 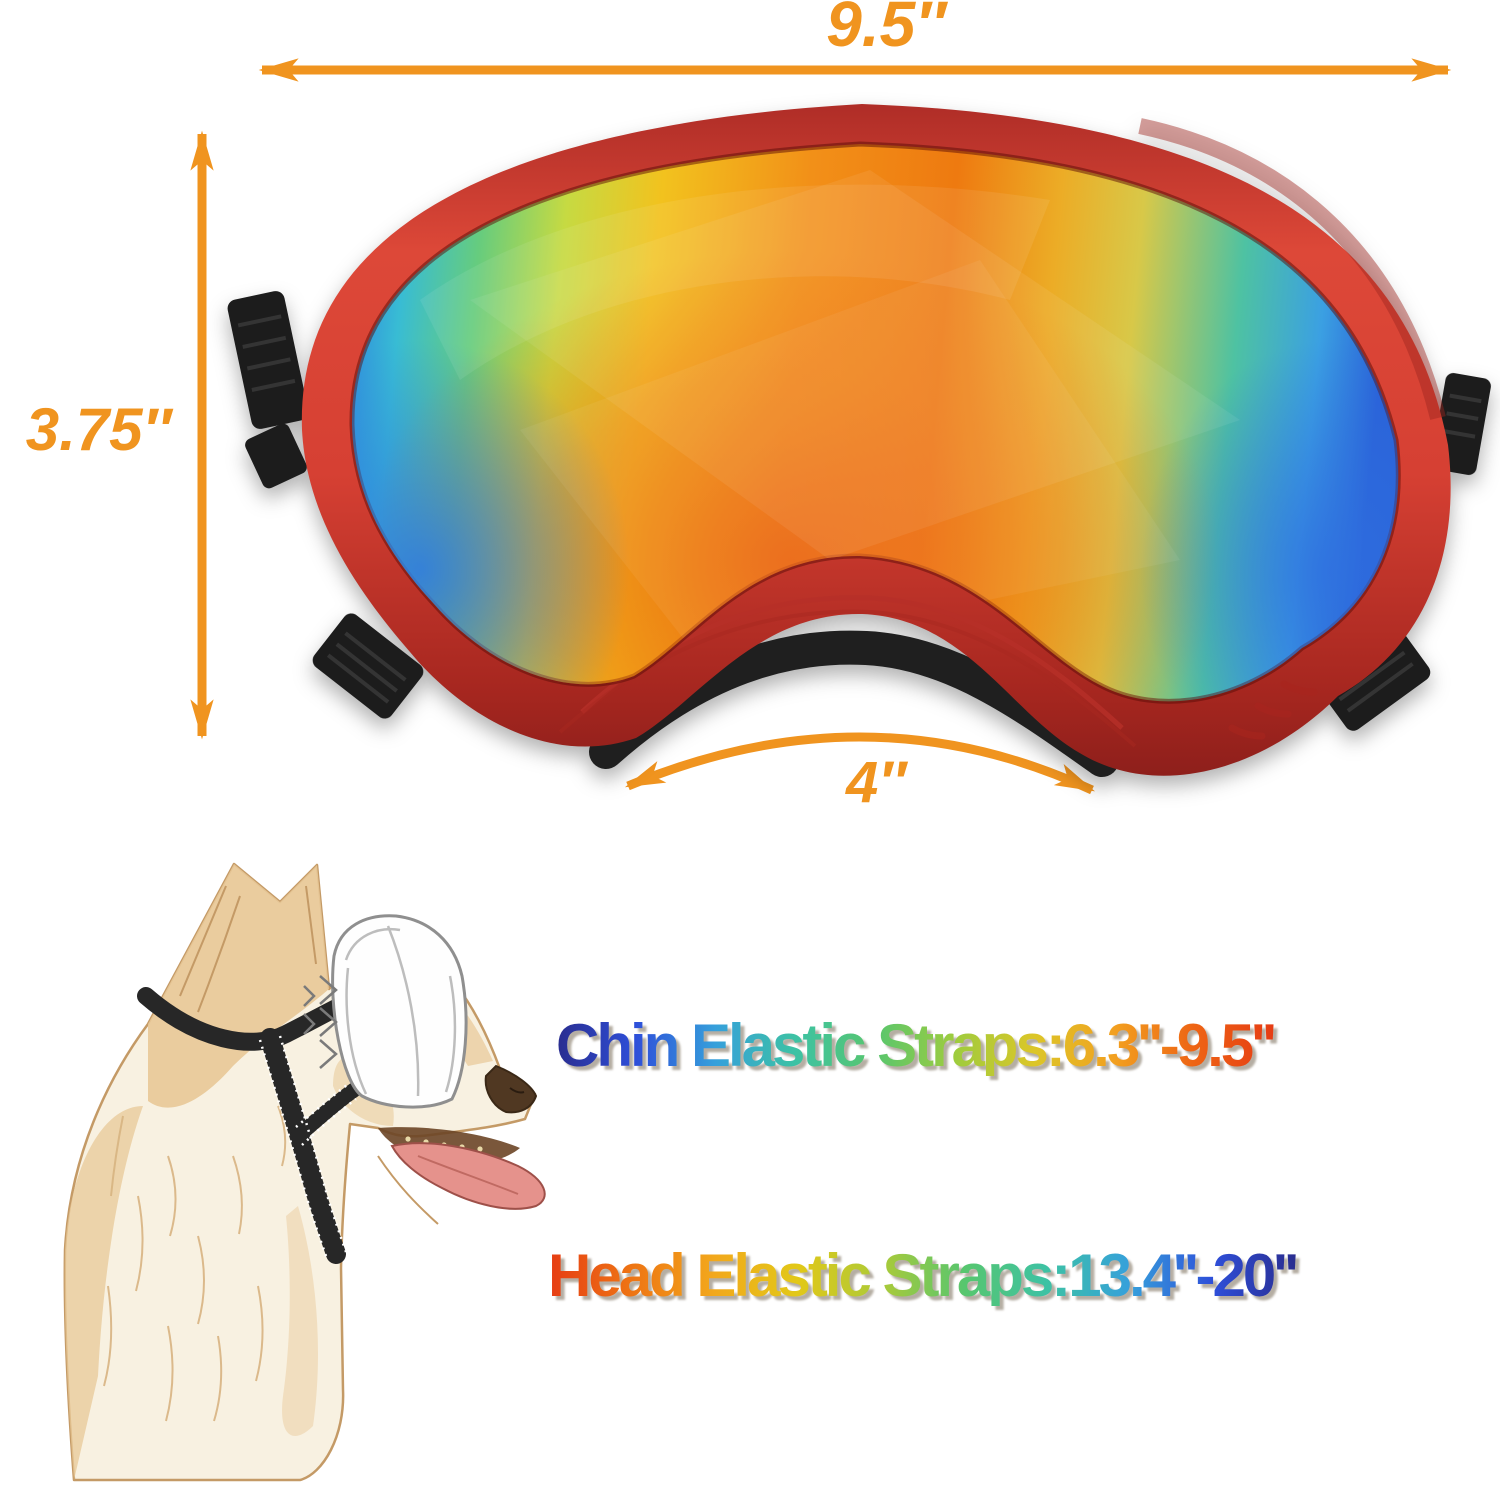 What do you see at coordinates (268, 360) in the screenshot?
I see `strap-tab-top-left` at bounding box center [268, 360].